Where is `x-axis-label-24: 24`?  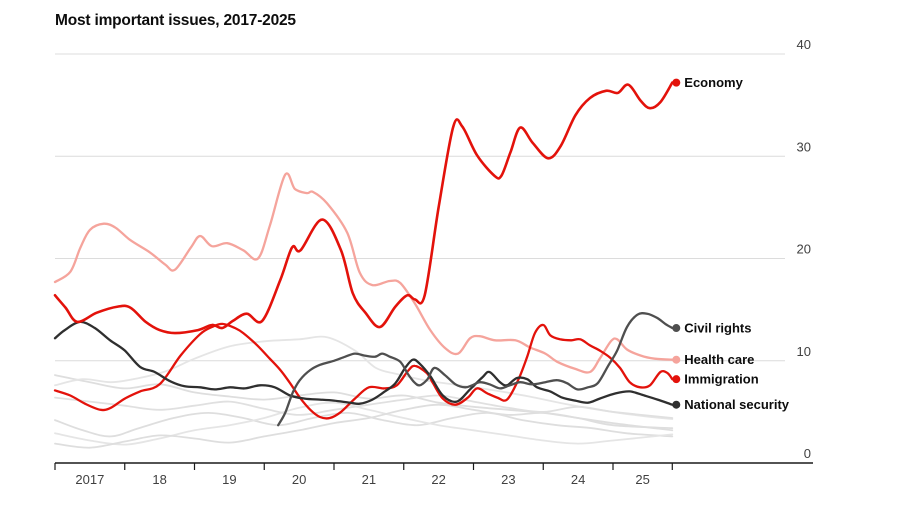
x-axis-label-24: 24 is located at coordinates (578, 479).